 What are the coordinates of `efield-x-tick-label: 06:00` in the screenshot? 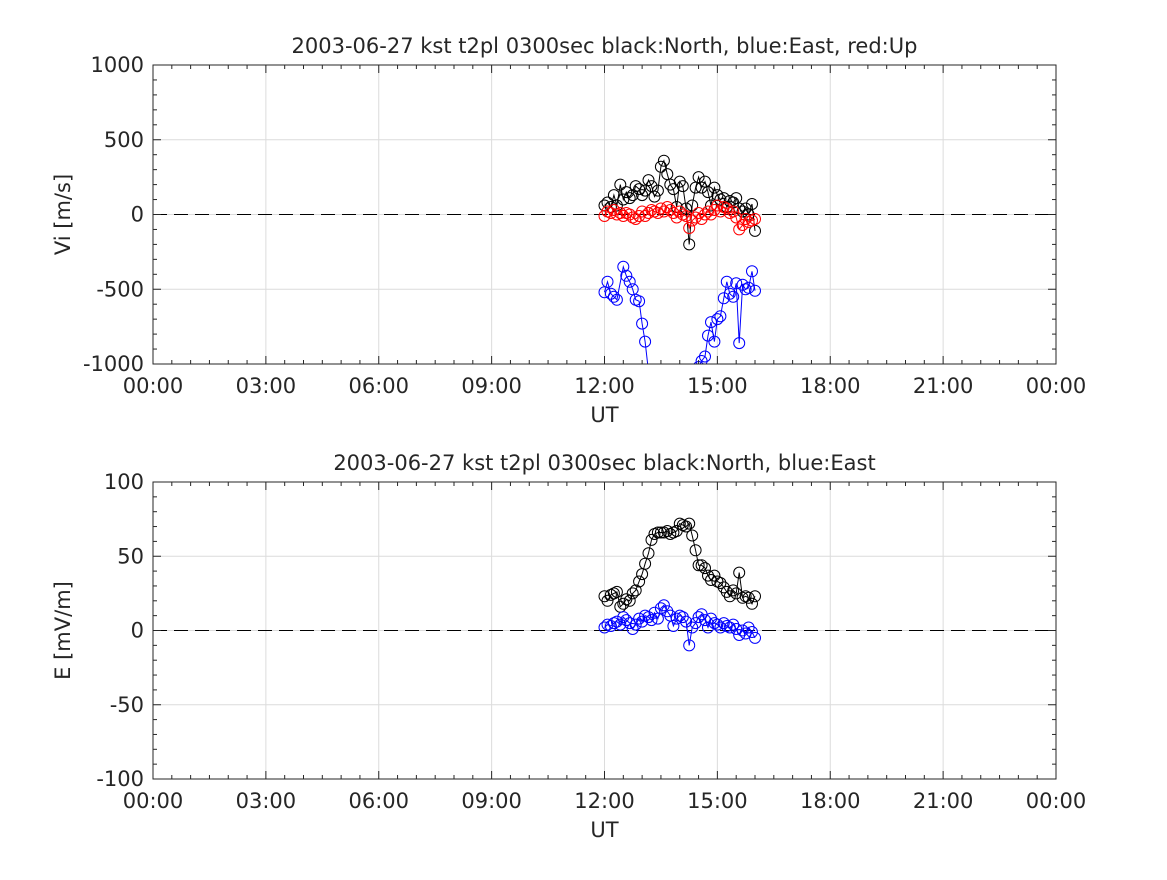 It's located at (378, 801).